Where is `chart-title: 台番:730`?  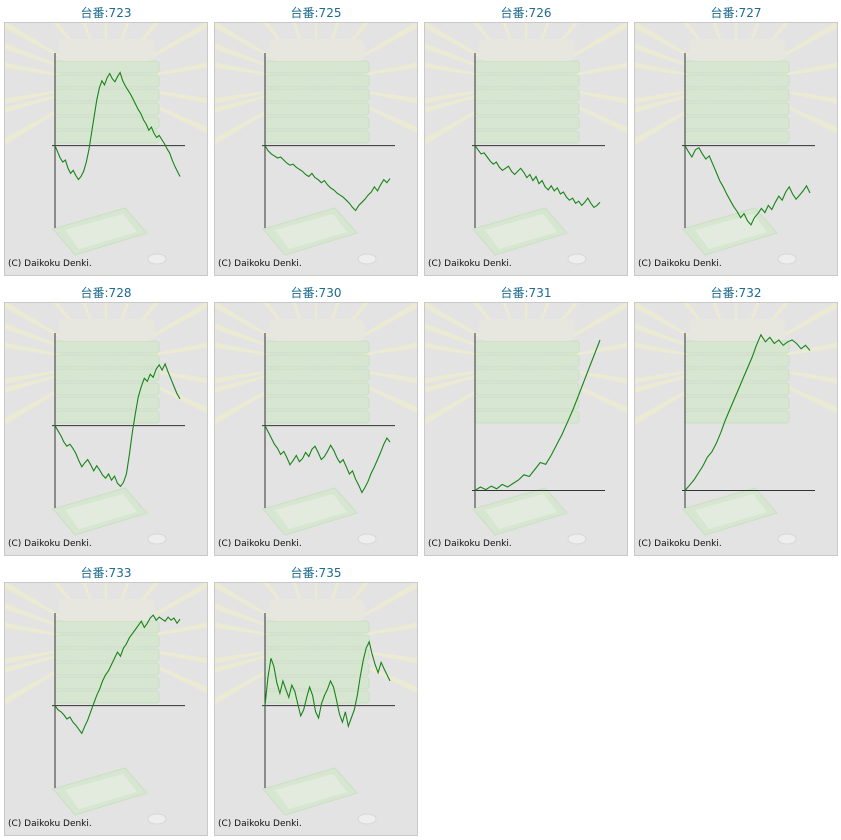 chart-title: 台番:730 is located at coordinates (316, 293).